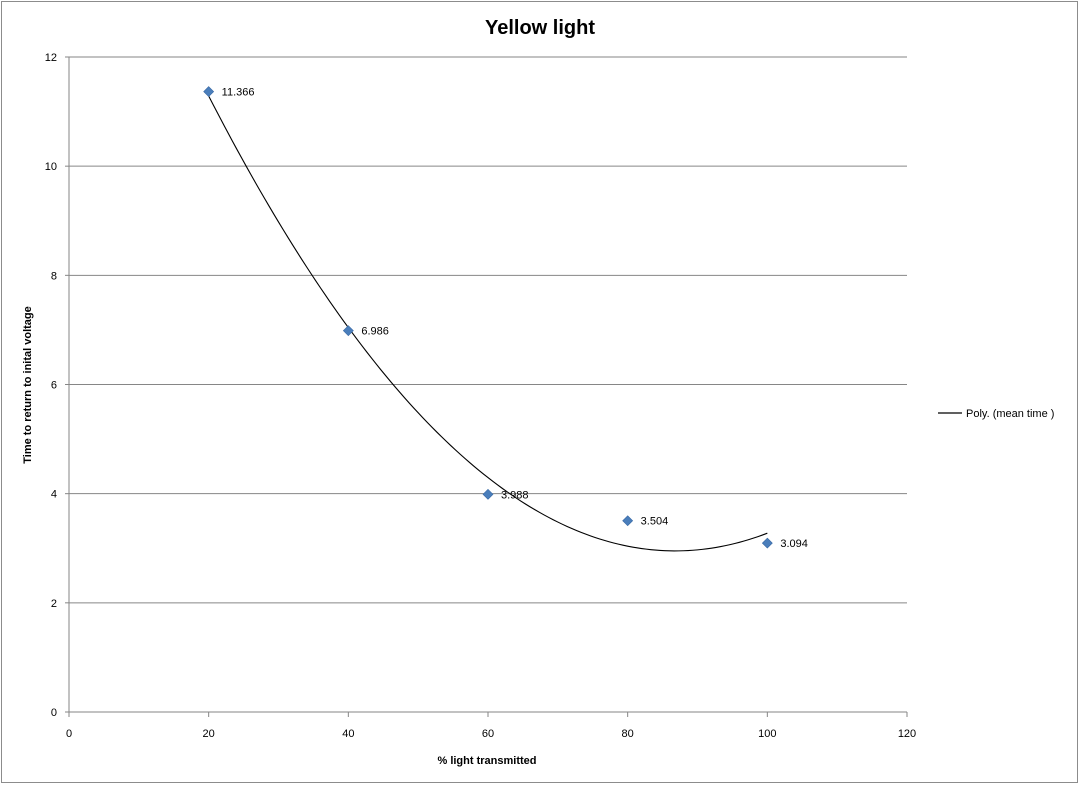  I want to click on x-tick-label: 20, so click(209, 734).